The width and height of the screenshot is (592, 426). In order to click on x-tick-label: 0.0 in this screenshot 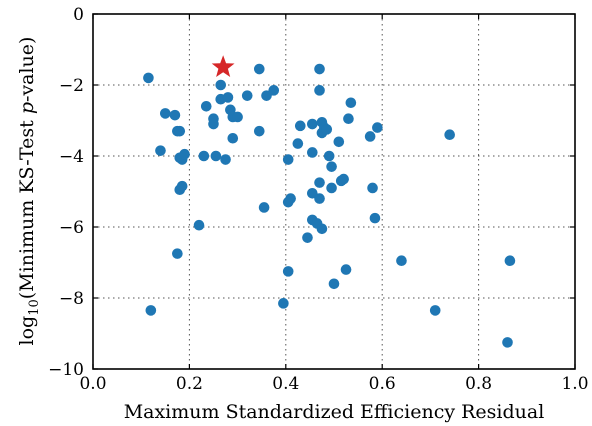, I will do `click(92, 384)`.